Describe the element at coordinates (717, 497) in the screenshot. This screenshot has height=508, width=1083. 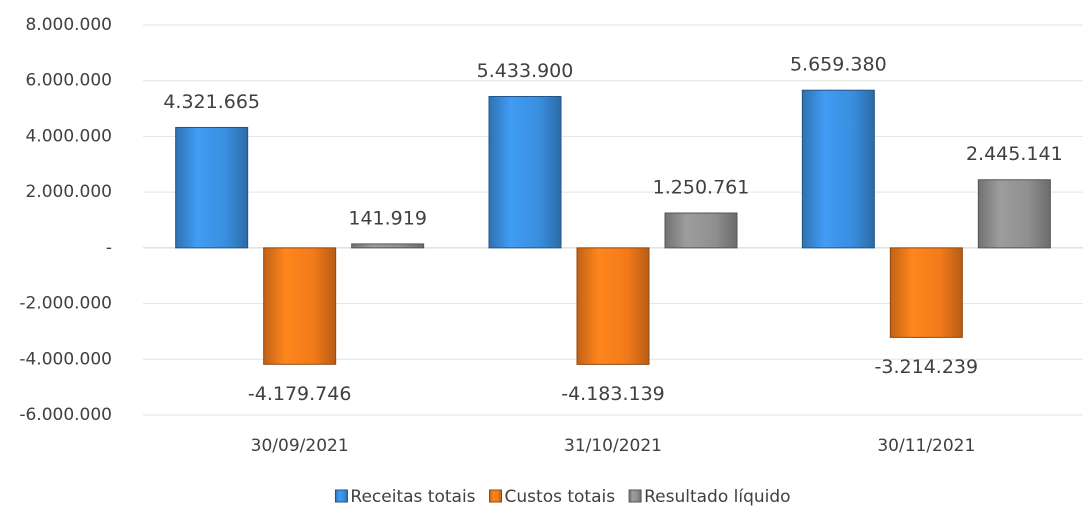
I see `legend-label: Resultado líquido` at that location.